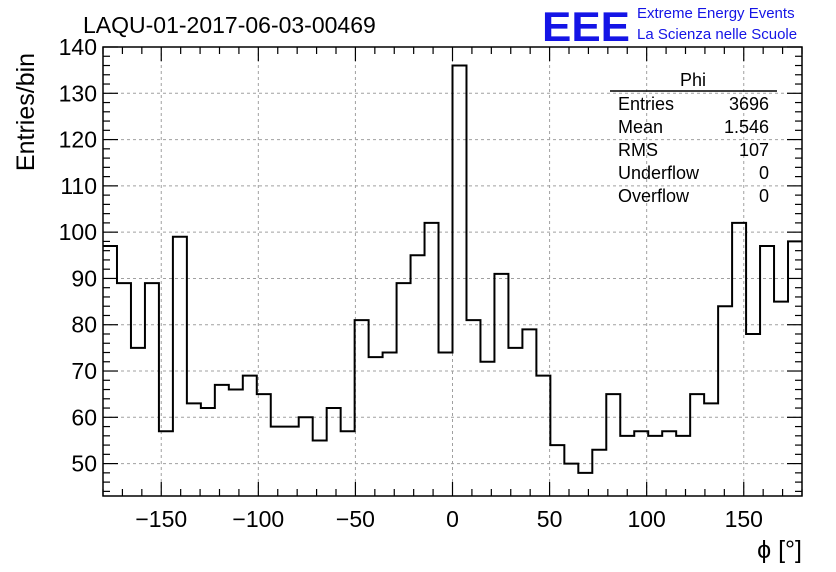 The width and height of the screenshot is (836, 572). What do you see at coordinates (646, 104) in the screenshot?
I see `stats-row-label: Entries` at bounding box center [646, 104].